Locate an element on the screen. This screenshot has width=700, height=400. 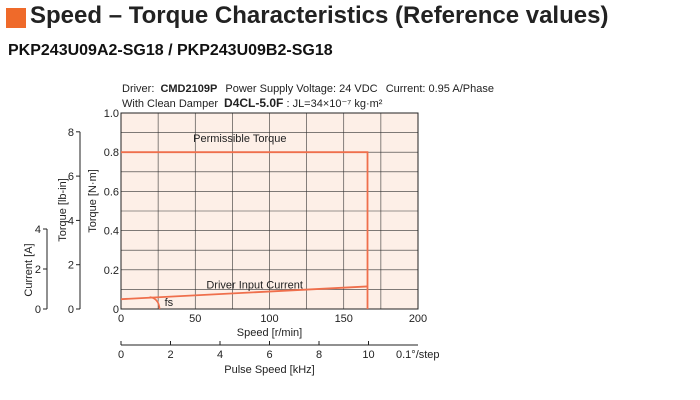
x-tick-label: 100 is located at coordinates (269, 319).